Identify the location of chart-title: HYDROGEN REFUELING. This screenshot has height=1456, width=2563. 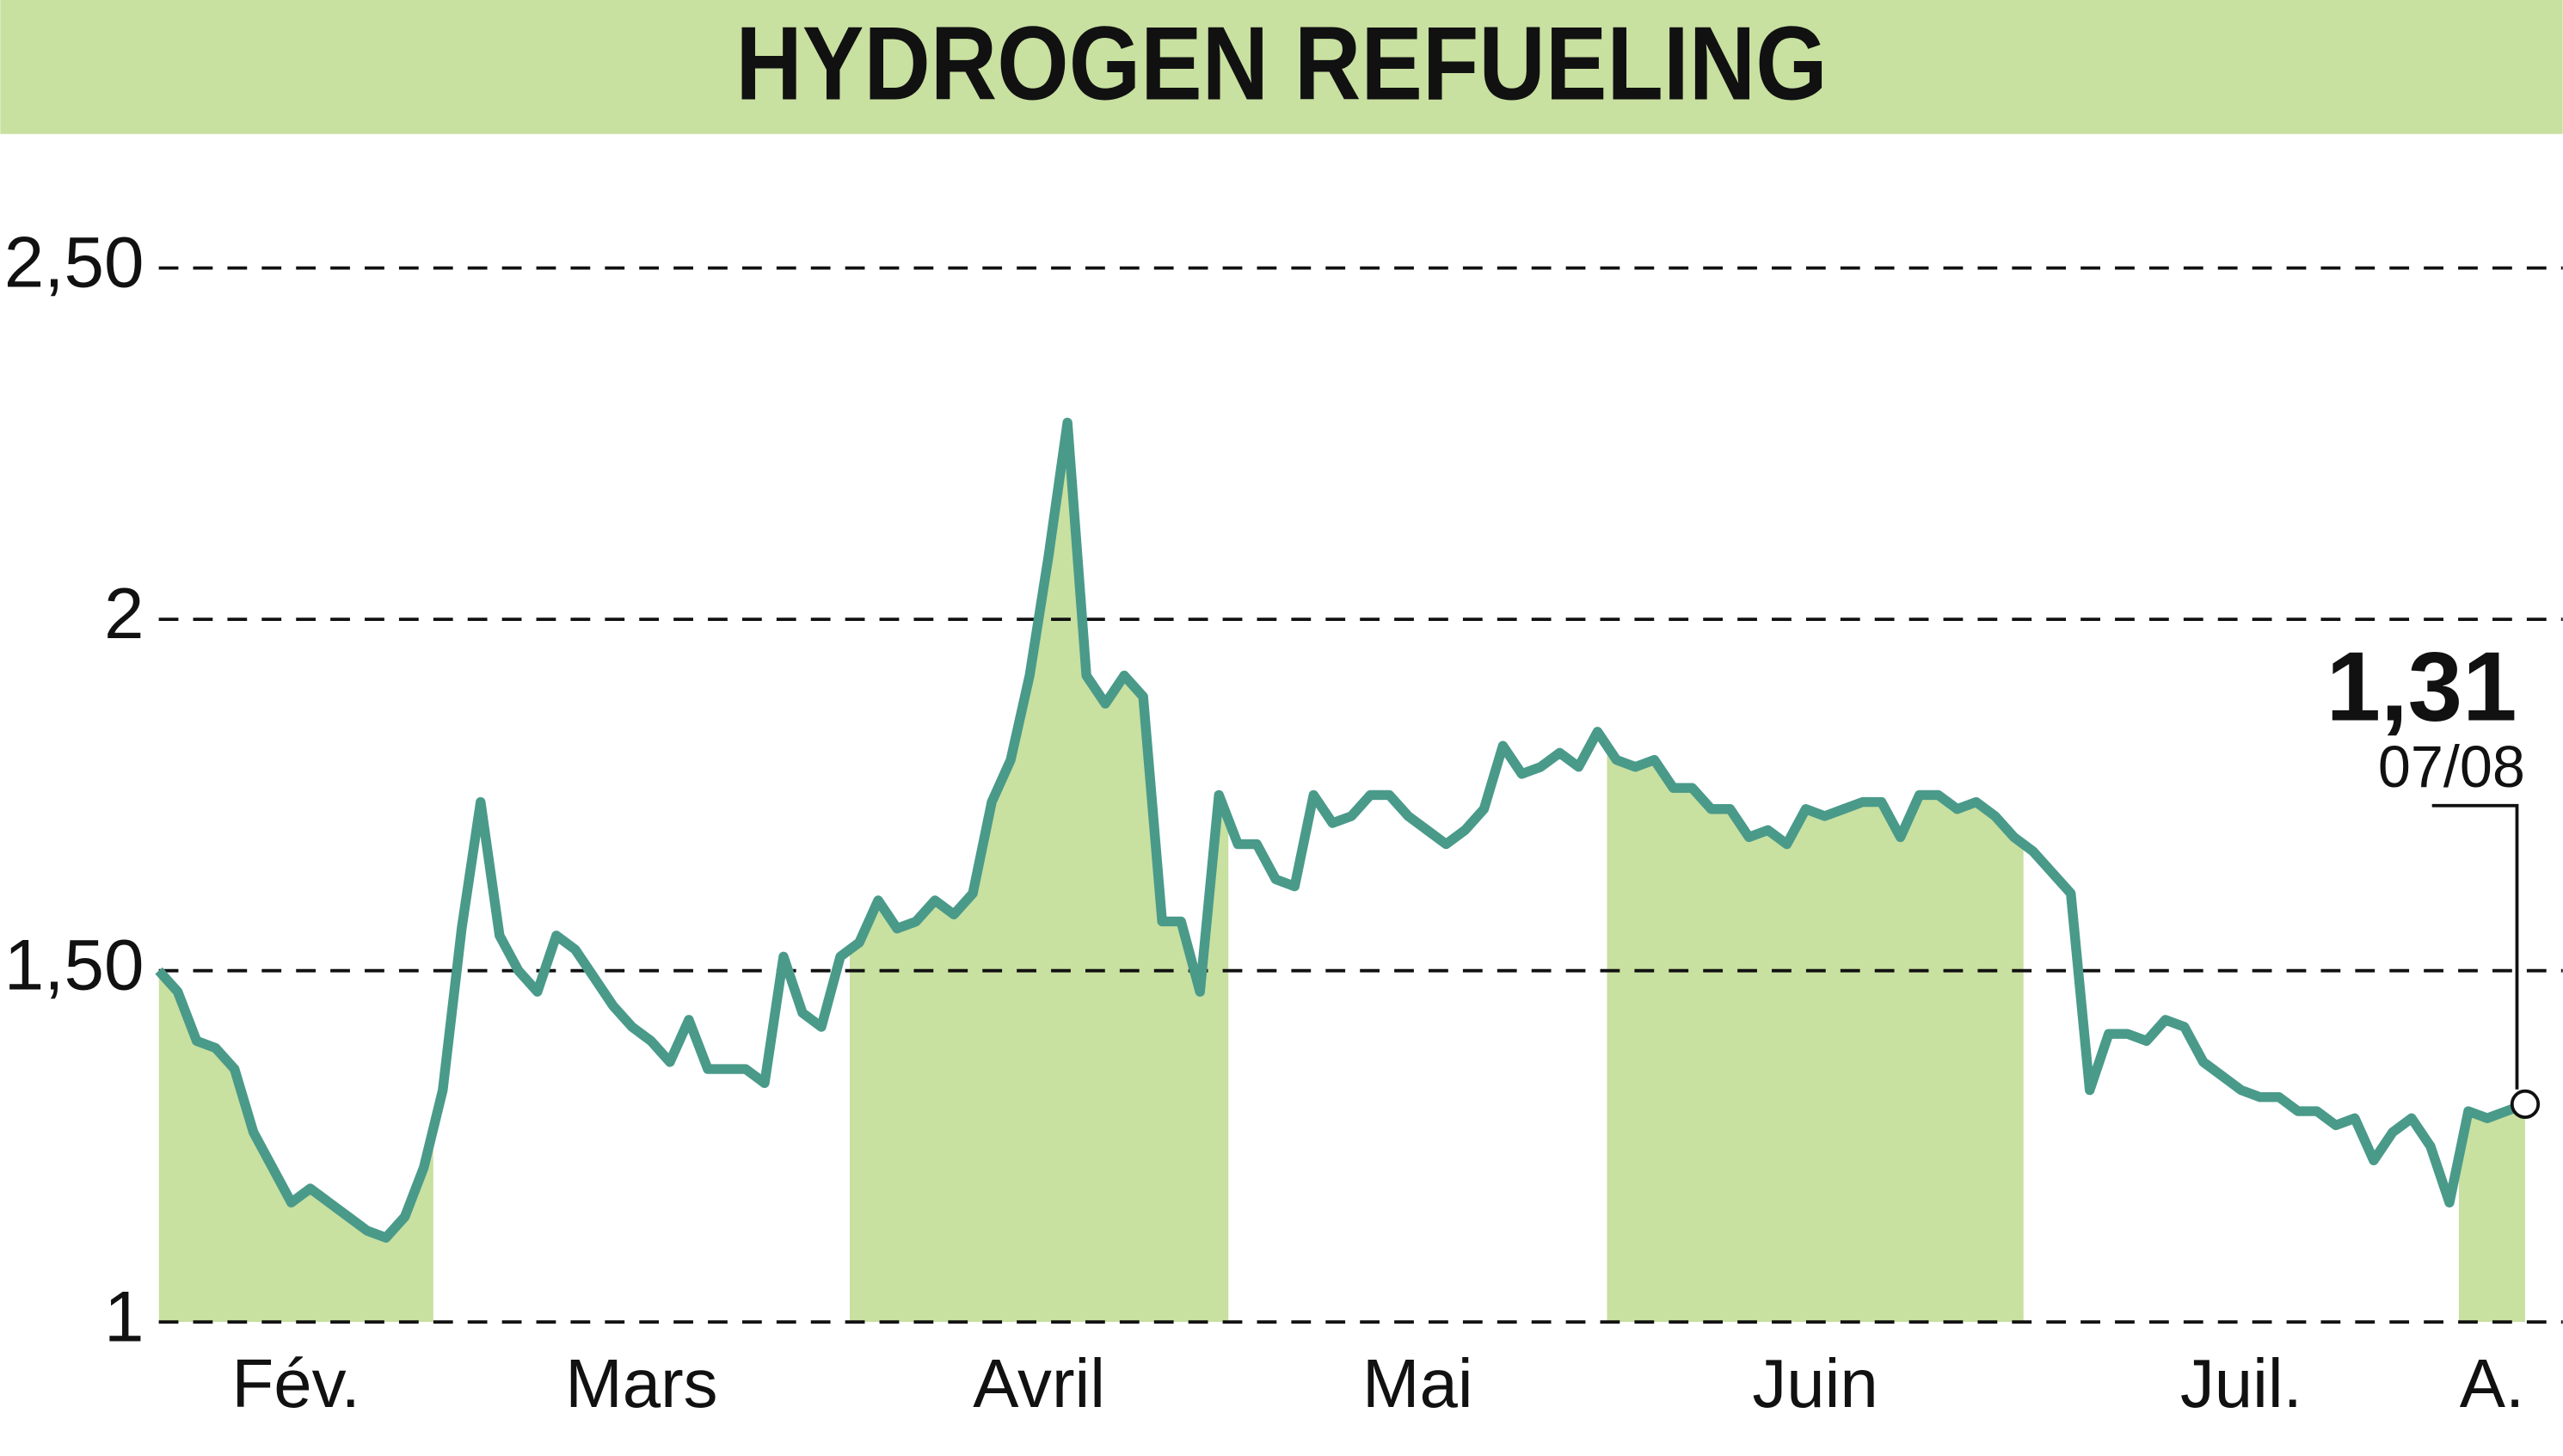
(1281, 64).